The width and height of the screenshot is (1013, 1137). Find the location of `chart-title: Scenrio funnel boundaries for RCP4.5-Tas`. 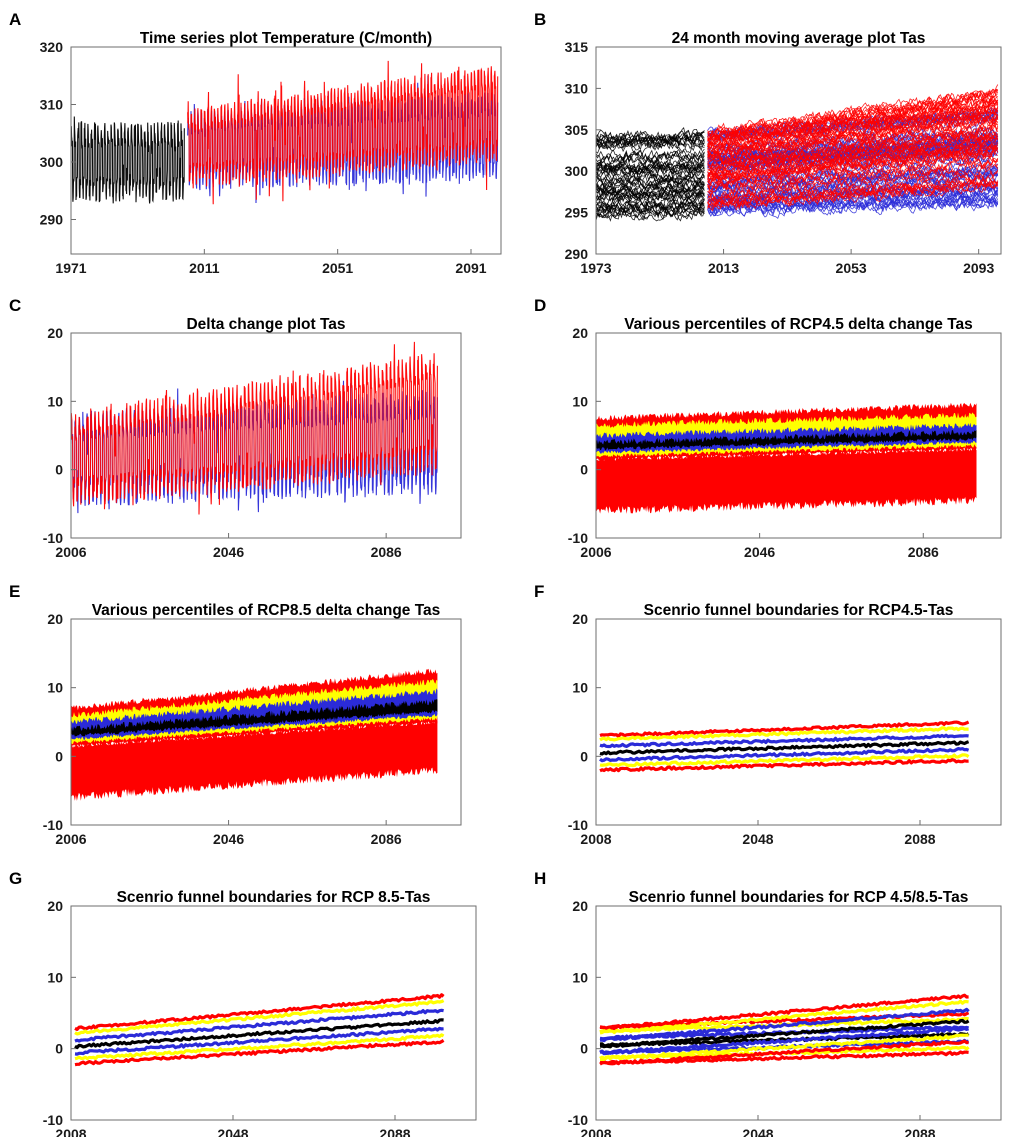

chart-title: Scenrio funnel boundaries for RCP4.5-Tas is located at coordinates (799, 610).